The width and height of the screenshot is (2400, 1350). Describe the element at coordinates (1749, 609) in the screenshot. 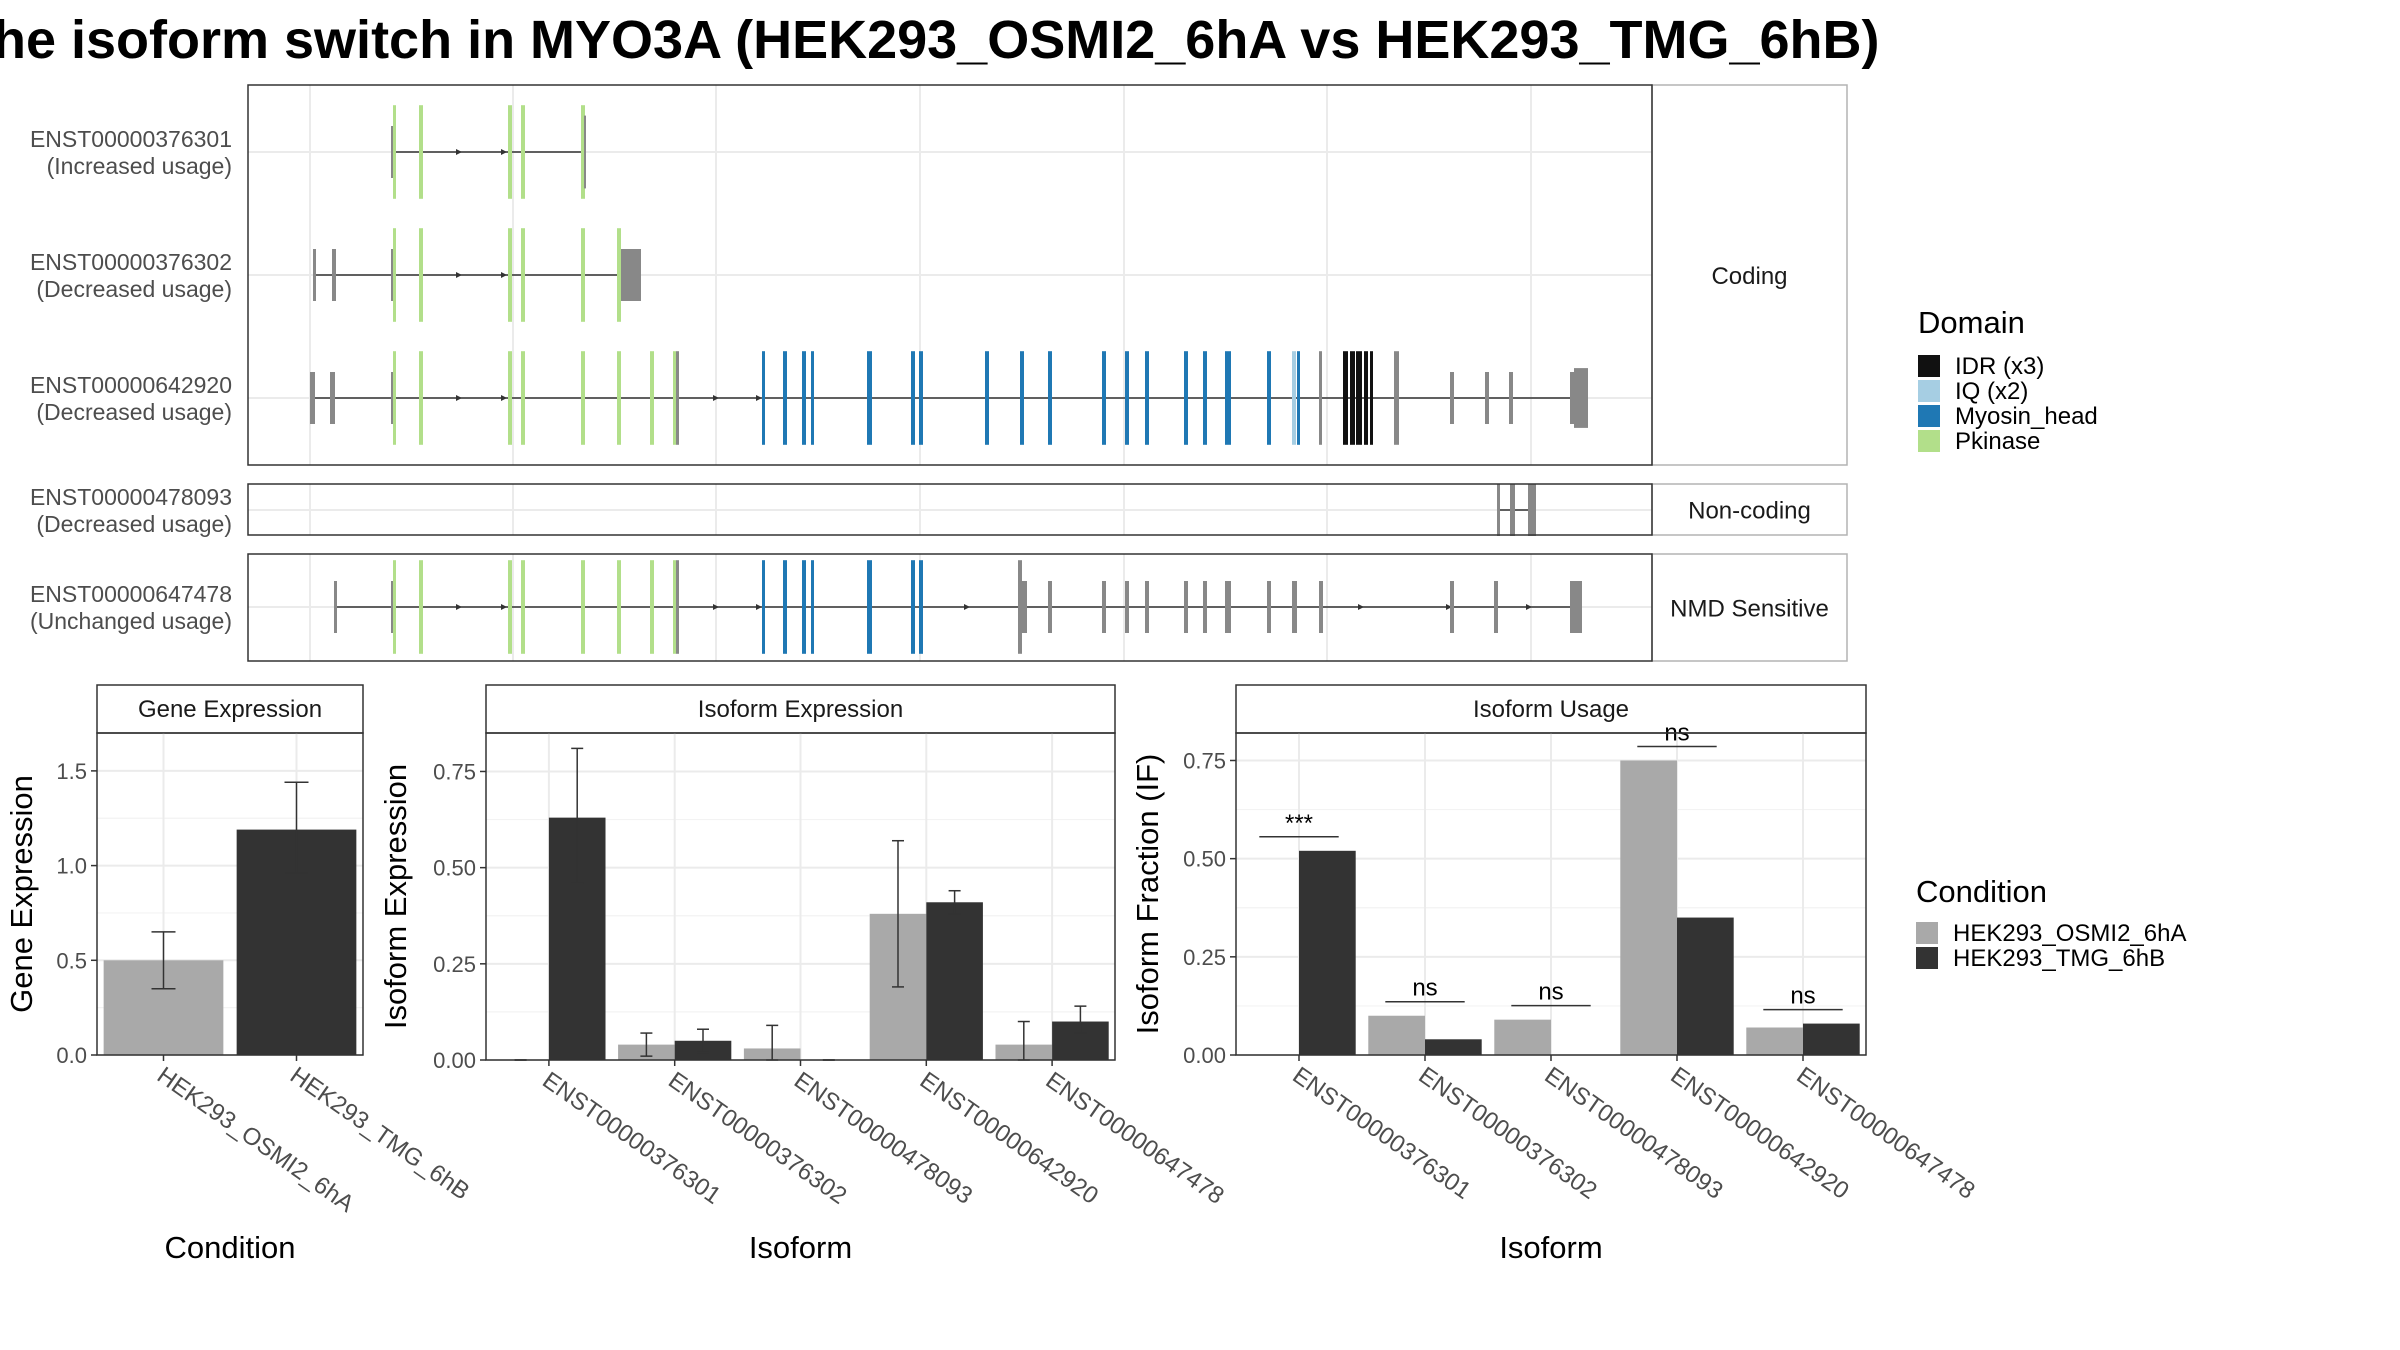

I see `strip-label: NMD Sensitive` at that location.